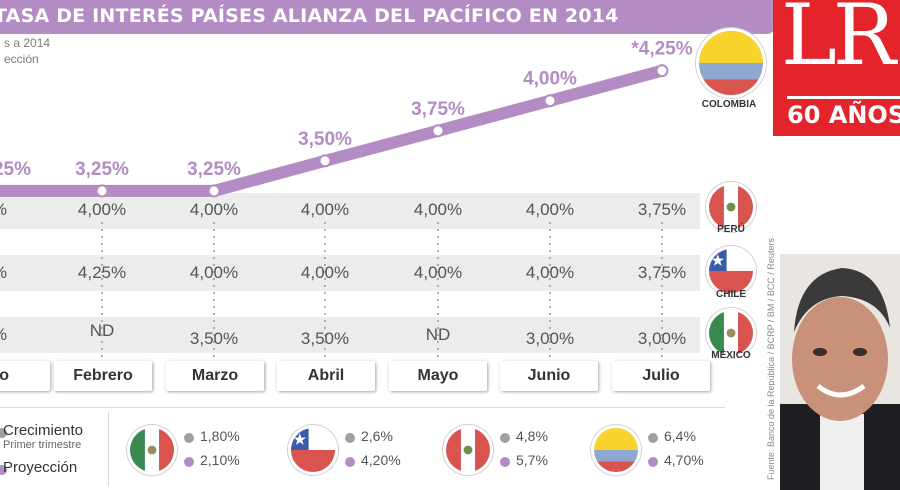 This screenshot has height=490, width=900. Describe the element at coordinates (438, 376) in the screenshot. I see `month-label: Mayo` at that location.